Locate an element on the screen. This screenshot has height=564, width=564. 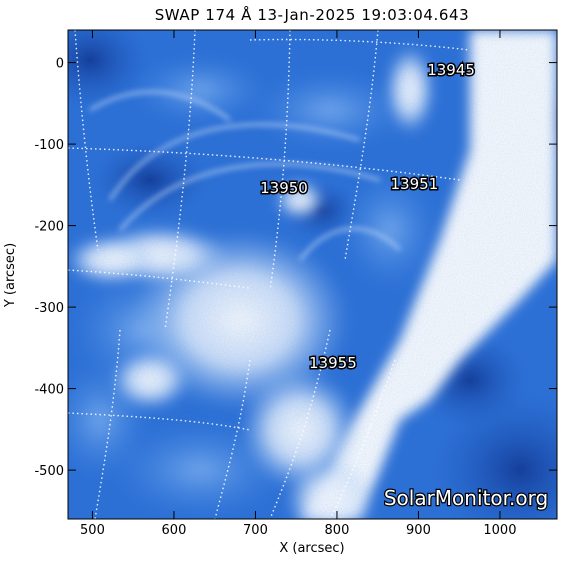
chart-title: SWAP 174 Å 13-Jan-2025 19:03:04.643 is located at coordinates (312, 14).